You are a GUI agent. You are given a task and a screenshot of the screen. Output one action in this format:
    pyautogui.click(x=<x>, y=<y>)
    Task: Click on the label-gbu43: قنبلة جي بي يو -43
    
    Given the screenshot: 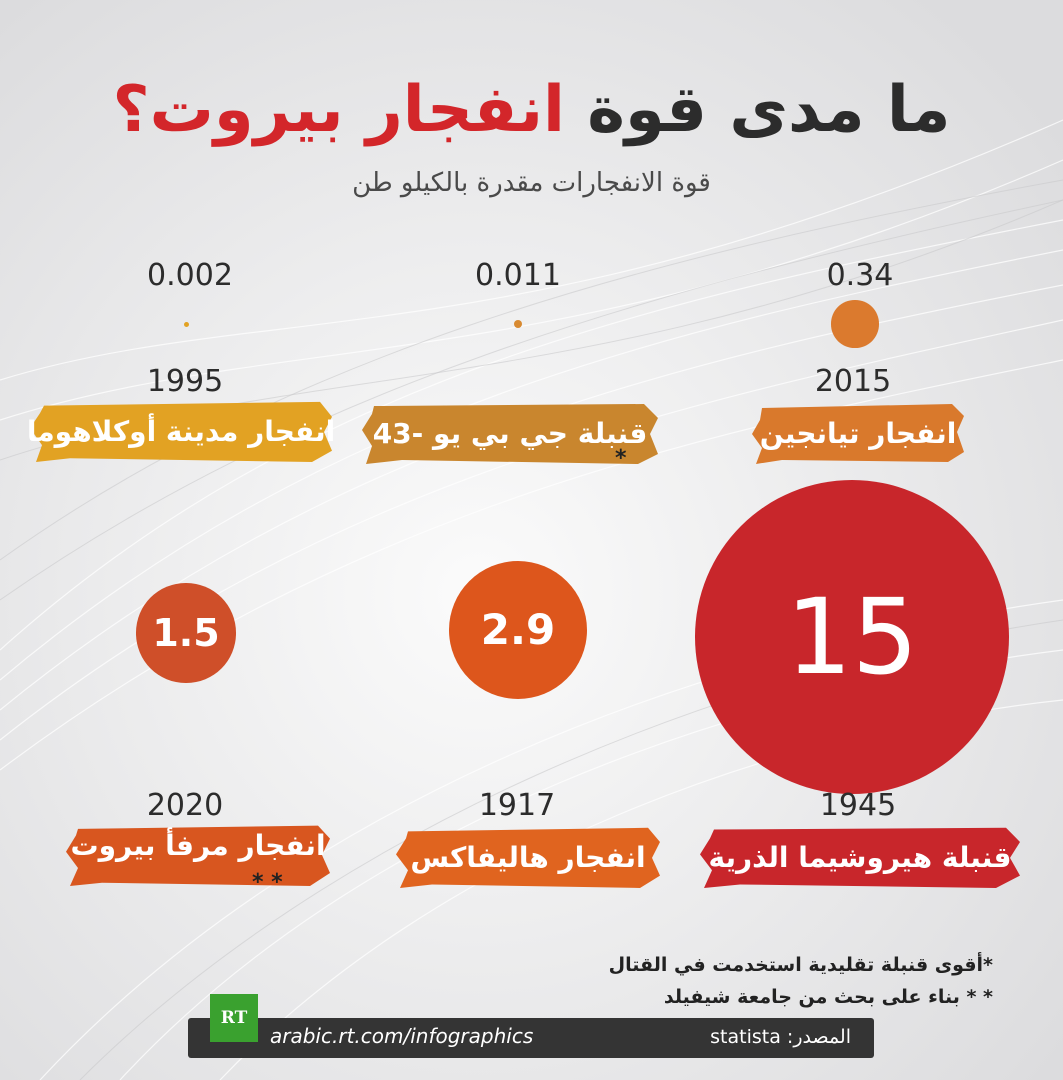 What is the action you would take?
    pyautogui.click(x=510, y=433)
    